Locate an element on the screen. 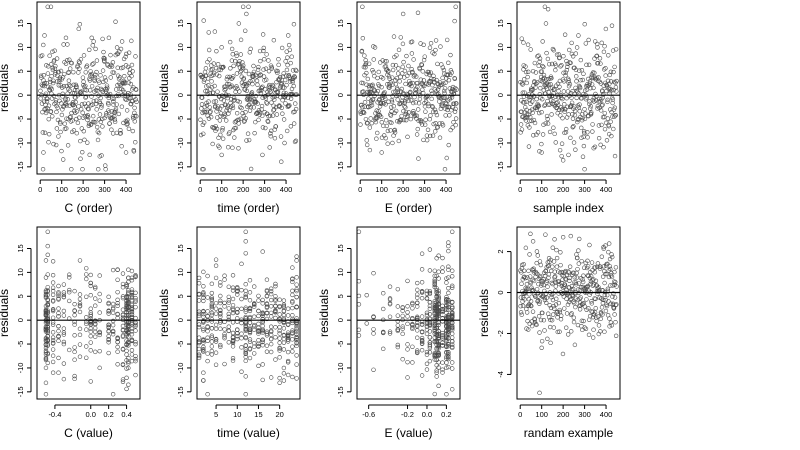 This screenshot has width=800, height=450. points-group is located at coordinates (248, 313).